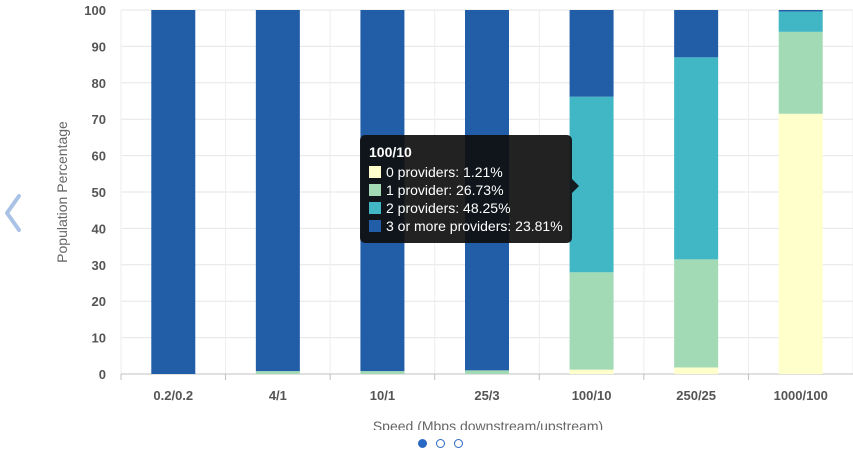 This screenshot has width=853, height=454. Describe the element at coordinates (382, 395) in the screenshot. I see `x-tick-label: 10/1` at that location.